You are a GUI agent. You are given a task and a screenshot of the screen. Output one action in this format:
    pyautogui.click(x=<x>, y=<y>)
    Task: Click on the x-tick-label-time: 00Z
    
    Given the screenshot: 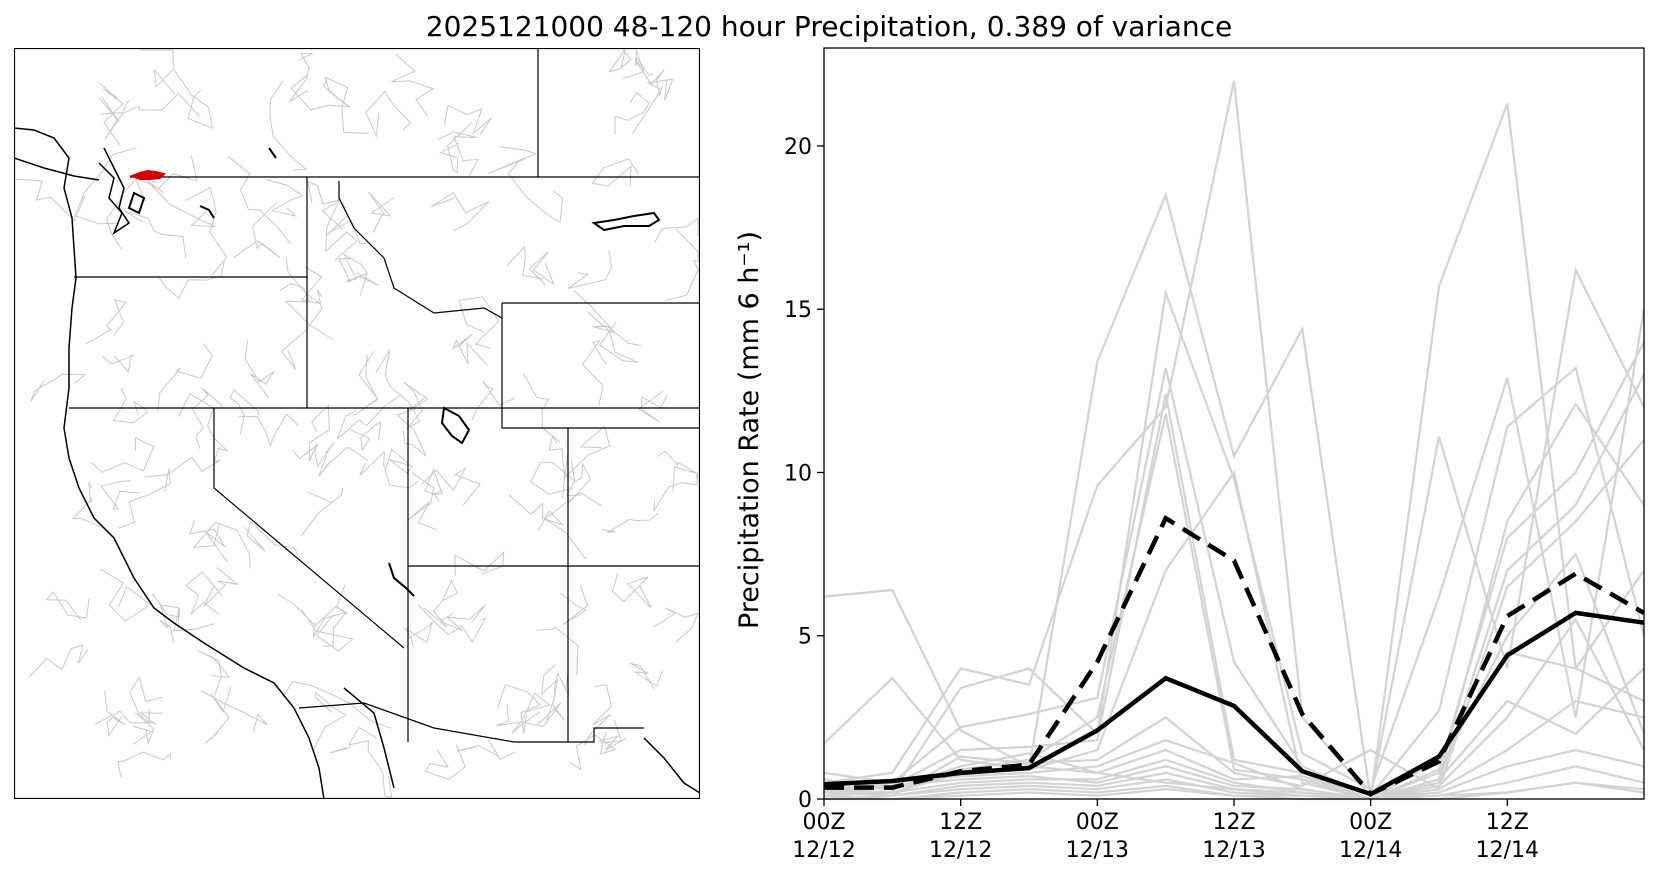 What is the action you would take?
    pyautogui.click(x=1097, y=822)
    